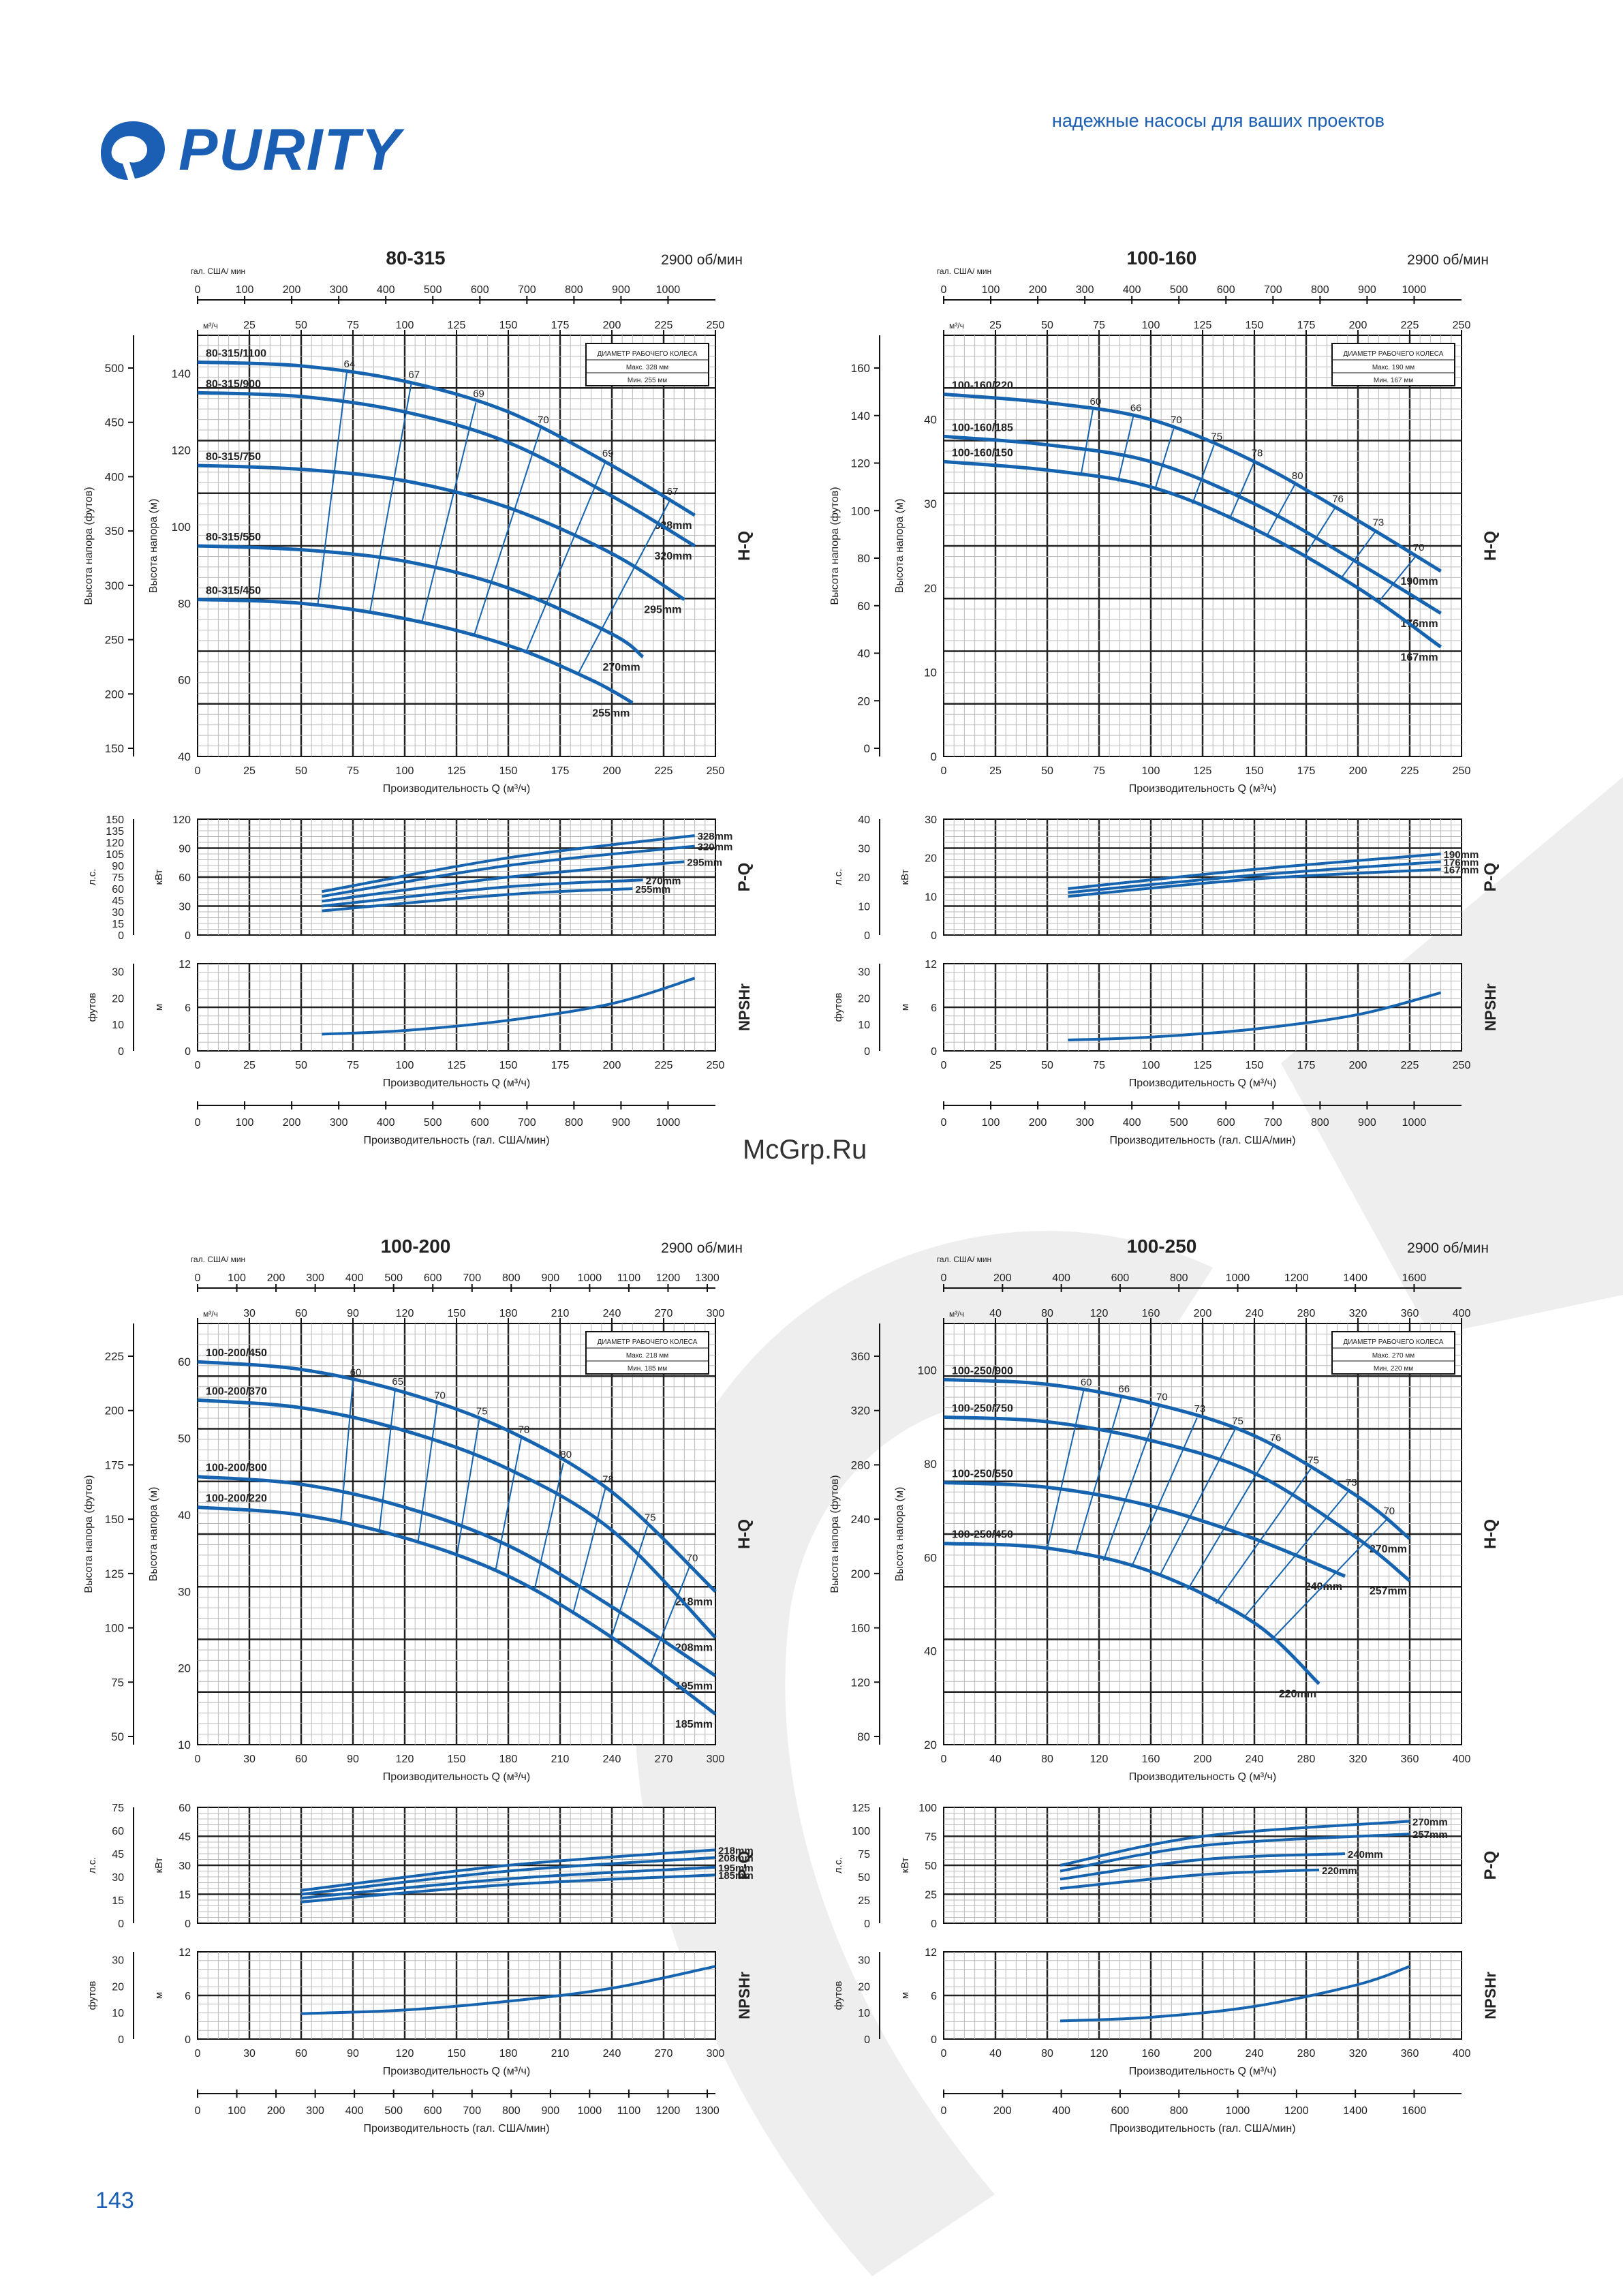 The height and width of the screenshot is (2296, 1623). I want to click on npsh-ft-tick-label: 30, so click(864, 1961).